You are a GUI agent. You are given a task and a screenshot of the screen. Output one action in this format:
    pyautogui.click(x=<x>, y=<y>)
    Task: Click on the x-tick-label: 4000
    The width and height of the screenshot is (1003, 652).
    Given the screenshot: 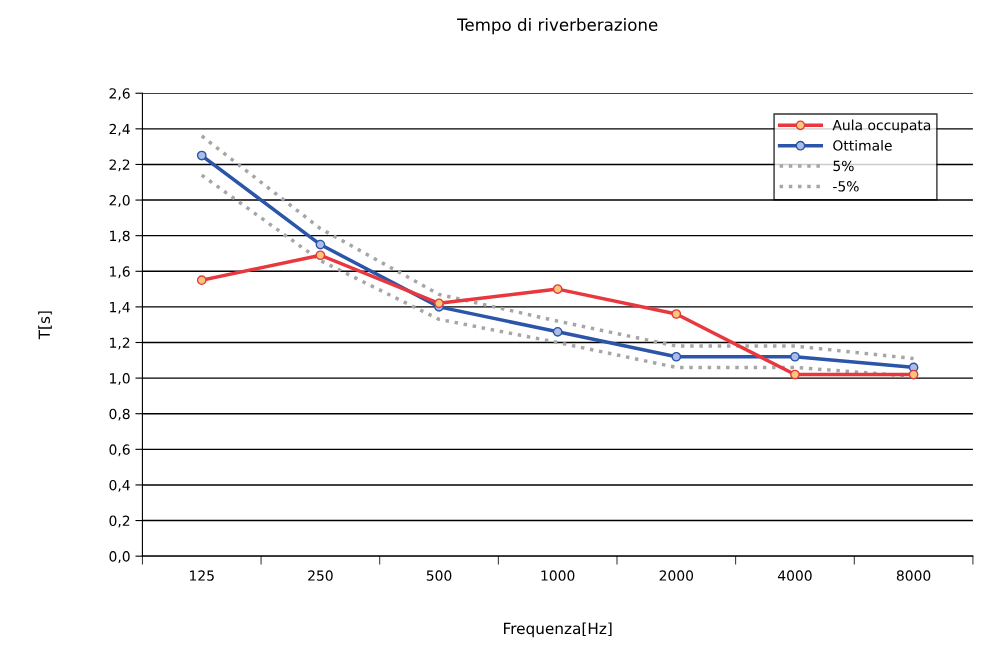 What is the action you would take?
    pyautogui.click(x=794, y=575)
    